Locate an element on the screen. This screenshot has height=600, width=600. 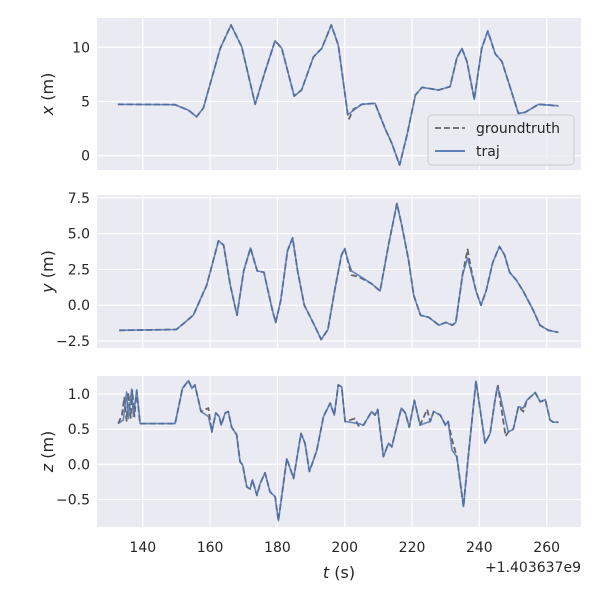
x-axis-label: t (s) is located at coordinates (339, 572).